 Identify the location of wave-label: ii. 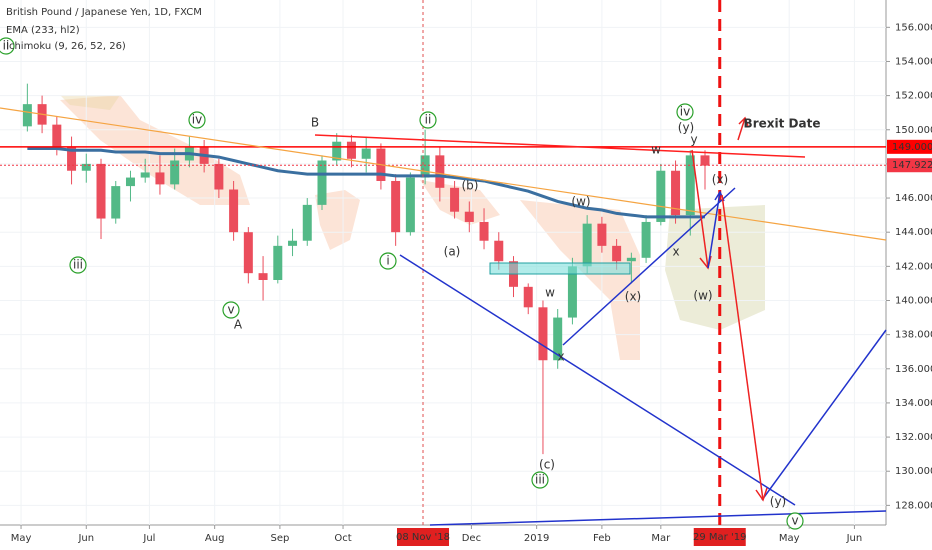
(428, 120).